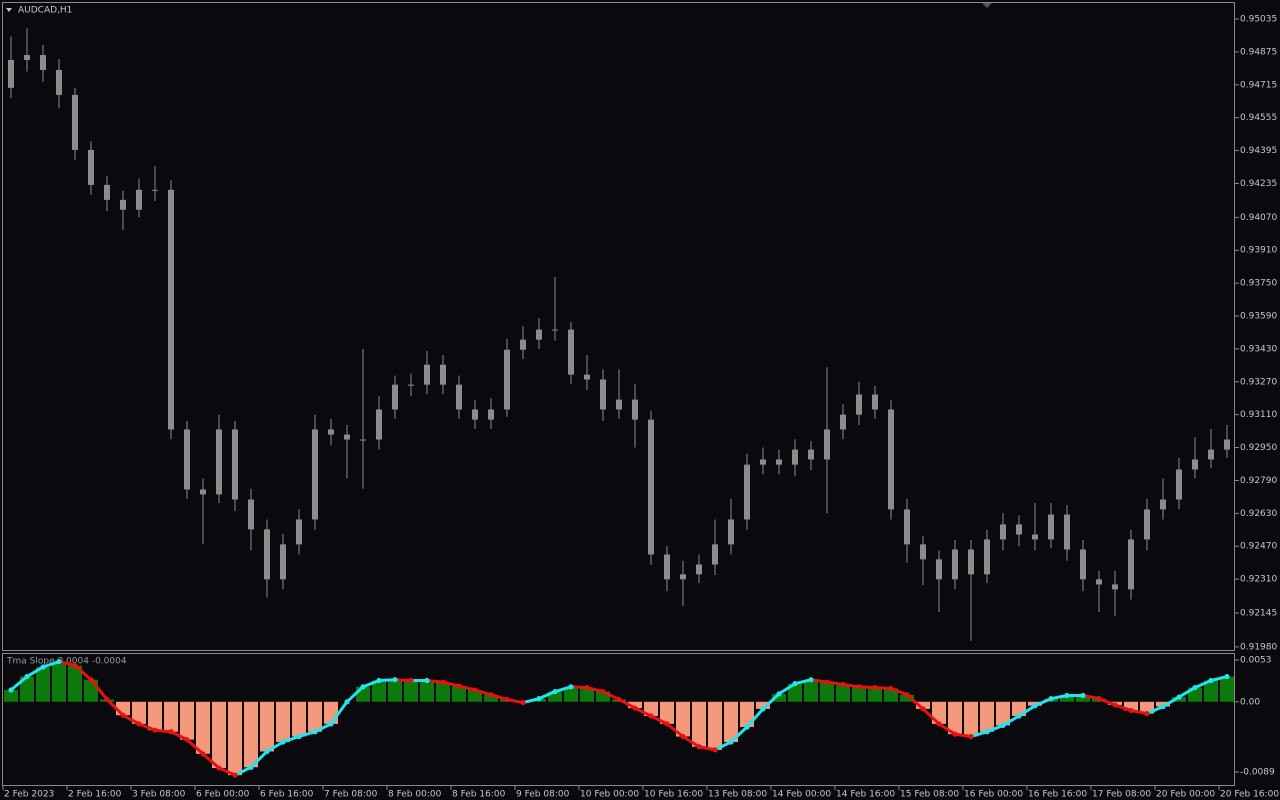 This screenshot has width=1280, height=800. Describe the element at coordinates (1258, 251) in the screenshot. I see `y-tick-label: 0.93910` at that location.